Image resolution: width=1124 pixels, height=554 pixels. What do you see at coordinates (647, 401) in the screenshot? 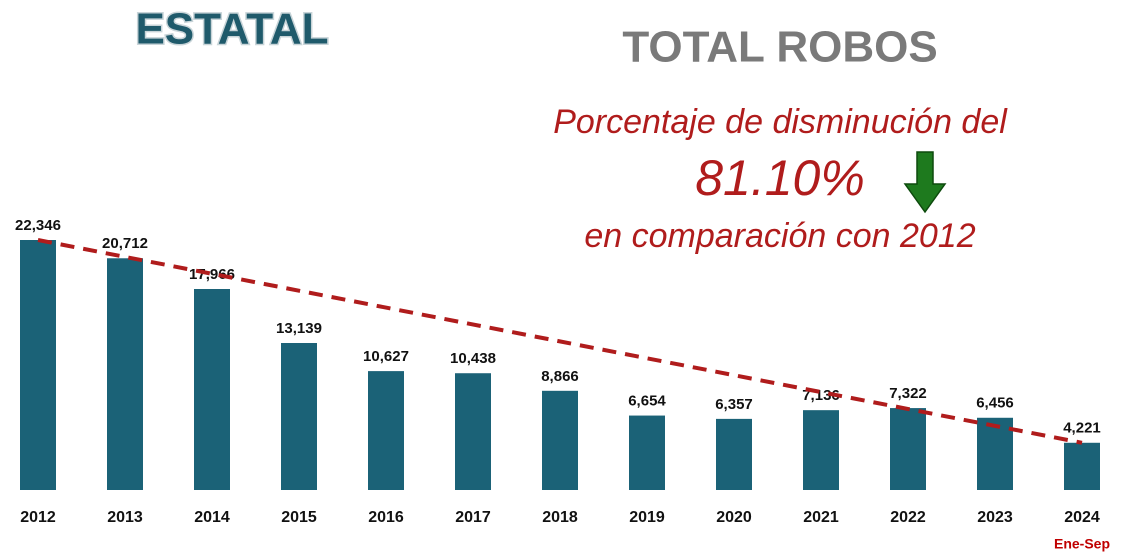
I see `value-label: 6,654` at bounding box center [647, 401].